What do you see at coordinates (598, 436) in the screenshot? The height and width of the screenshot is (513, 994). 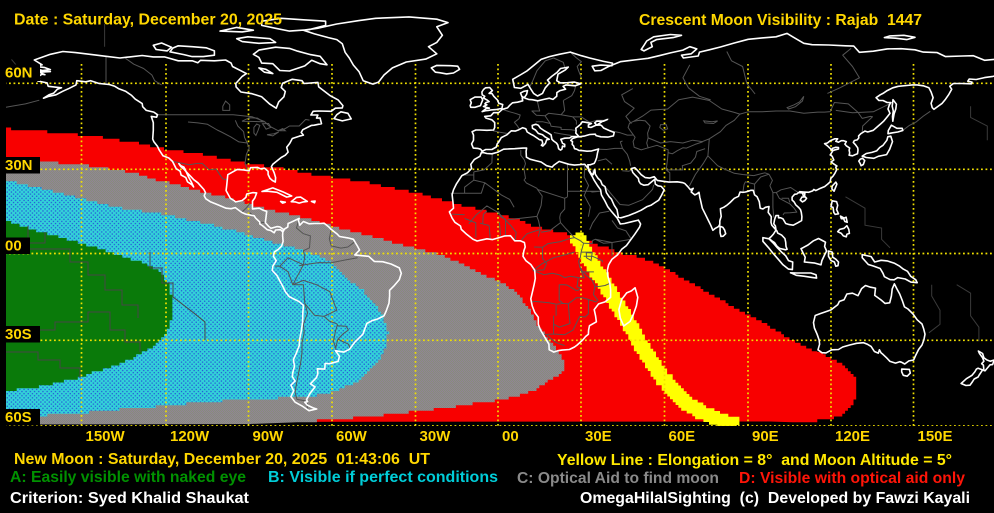 I see `svg-text: 30E` at bounding box center [598, 436].